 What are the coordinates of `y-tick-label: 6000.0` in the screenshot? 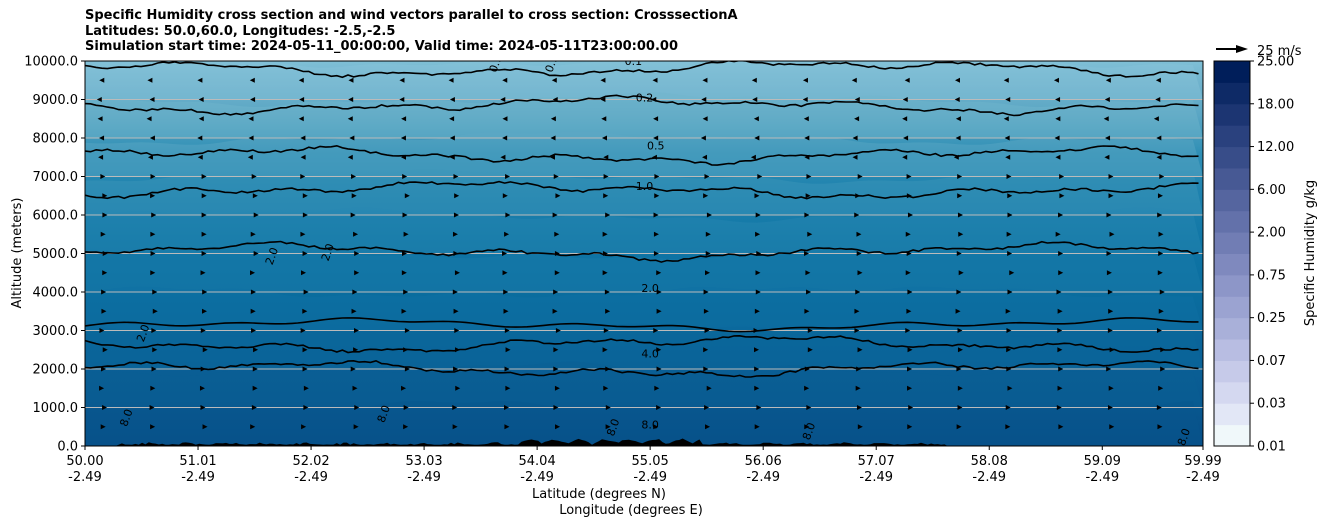 It's located at (56, 216).